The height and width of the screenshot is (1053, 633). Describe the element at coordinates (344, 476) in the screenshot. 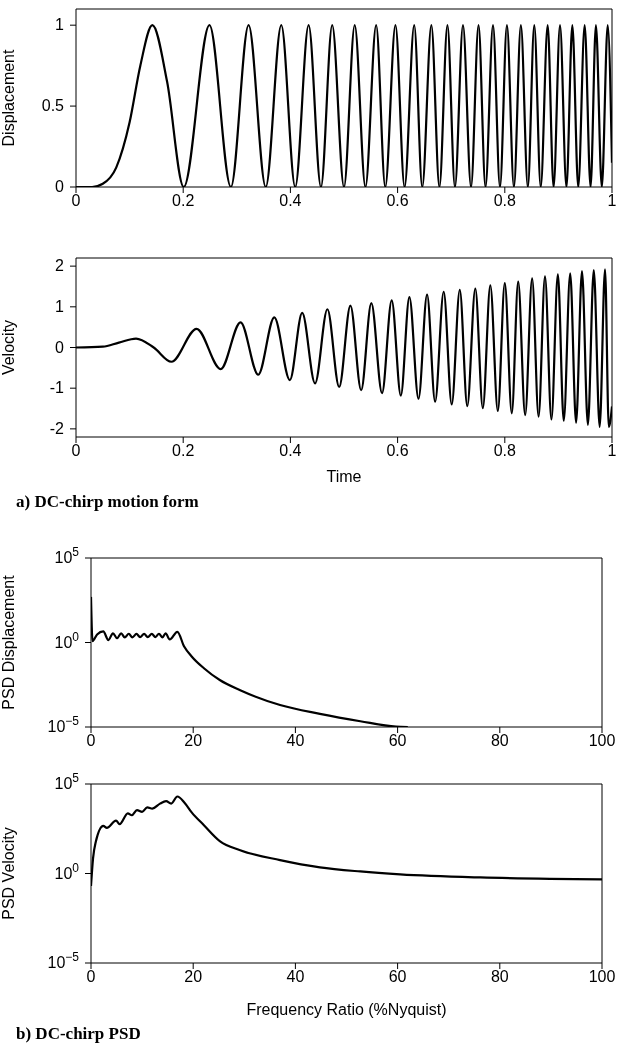

I see `x-axis-title: Time` at that location.